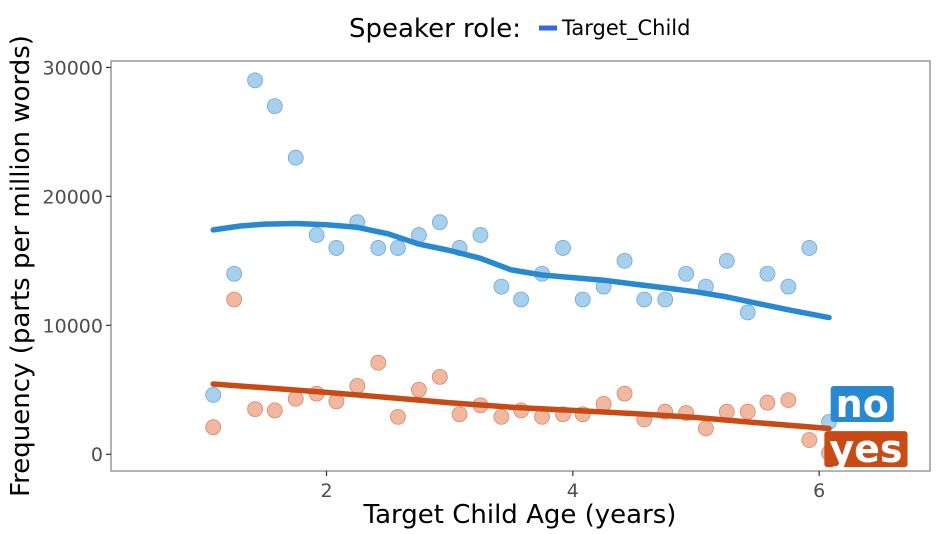  I want to click on y-tick-label: 10000, so click(73, 326).